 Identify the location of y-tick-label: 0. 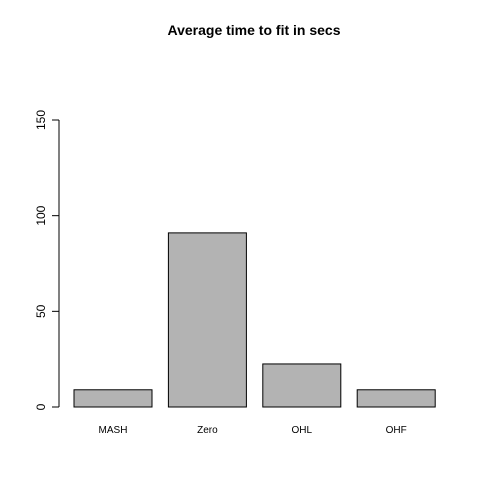
(41, 406).